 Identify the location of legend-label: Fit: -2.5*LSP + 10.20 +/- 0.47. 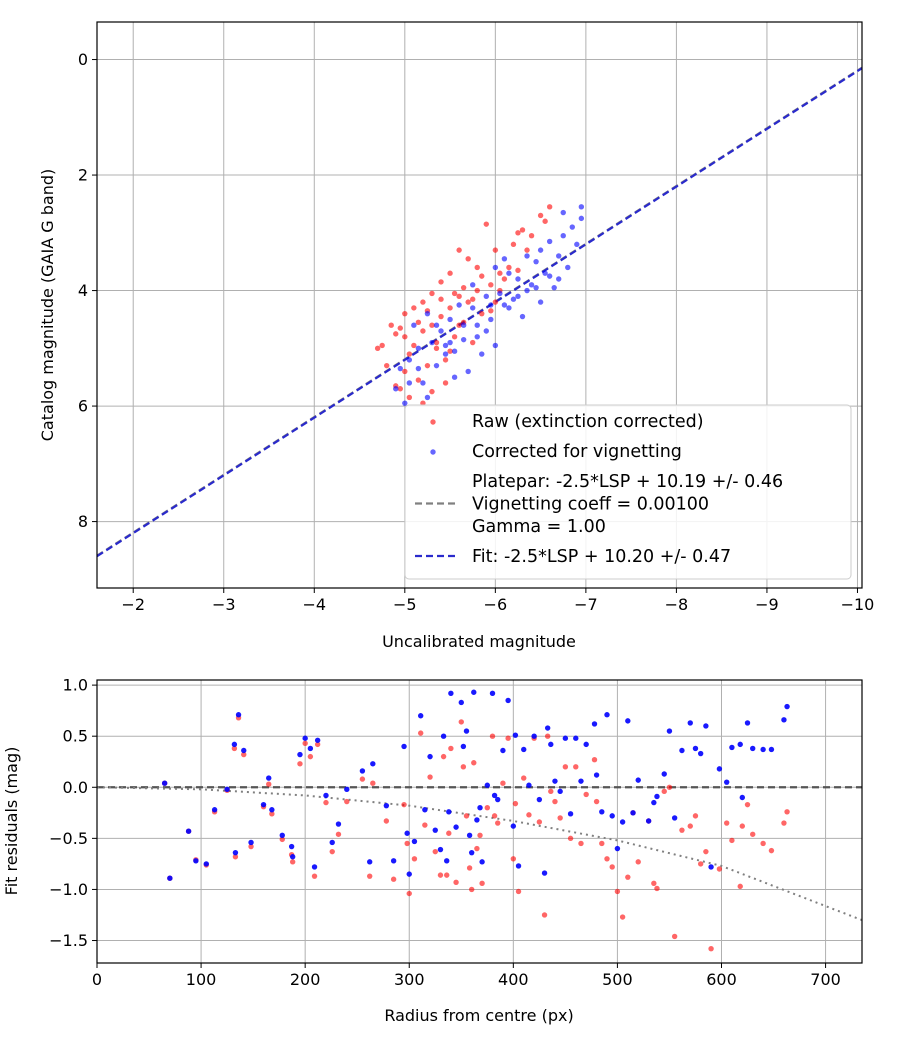
(601, 557).